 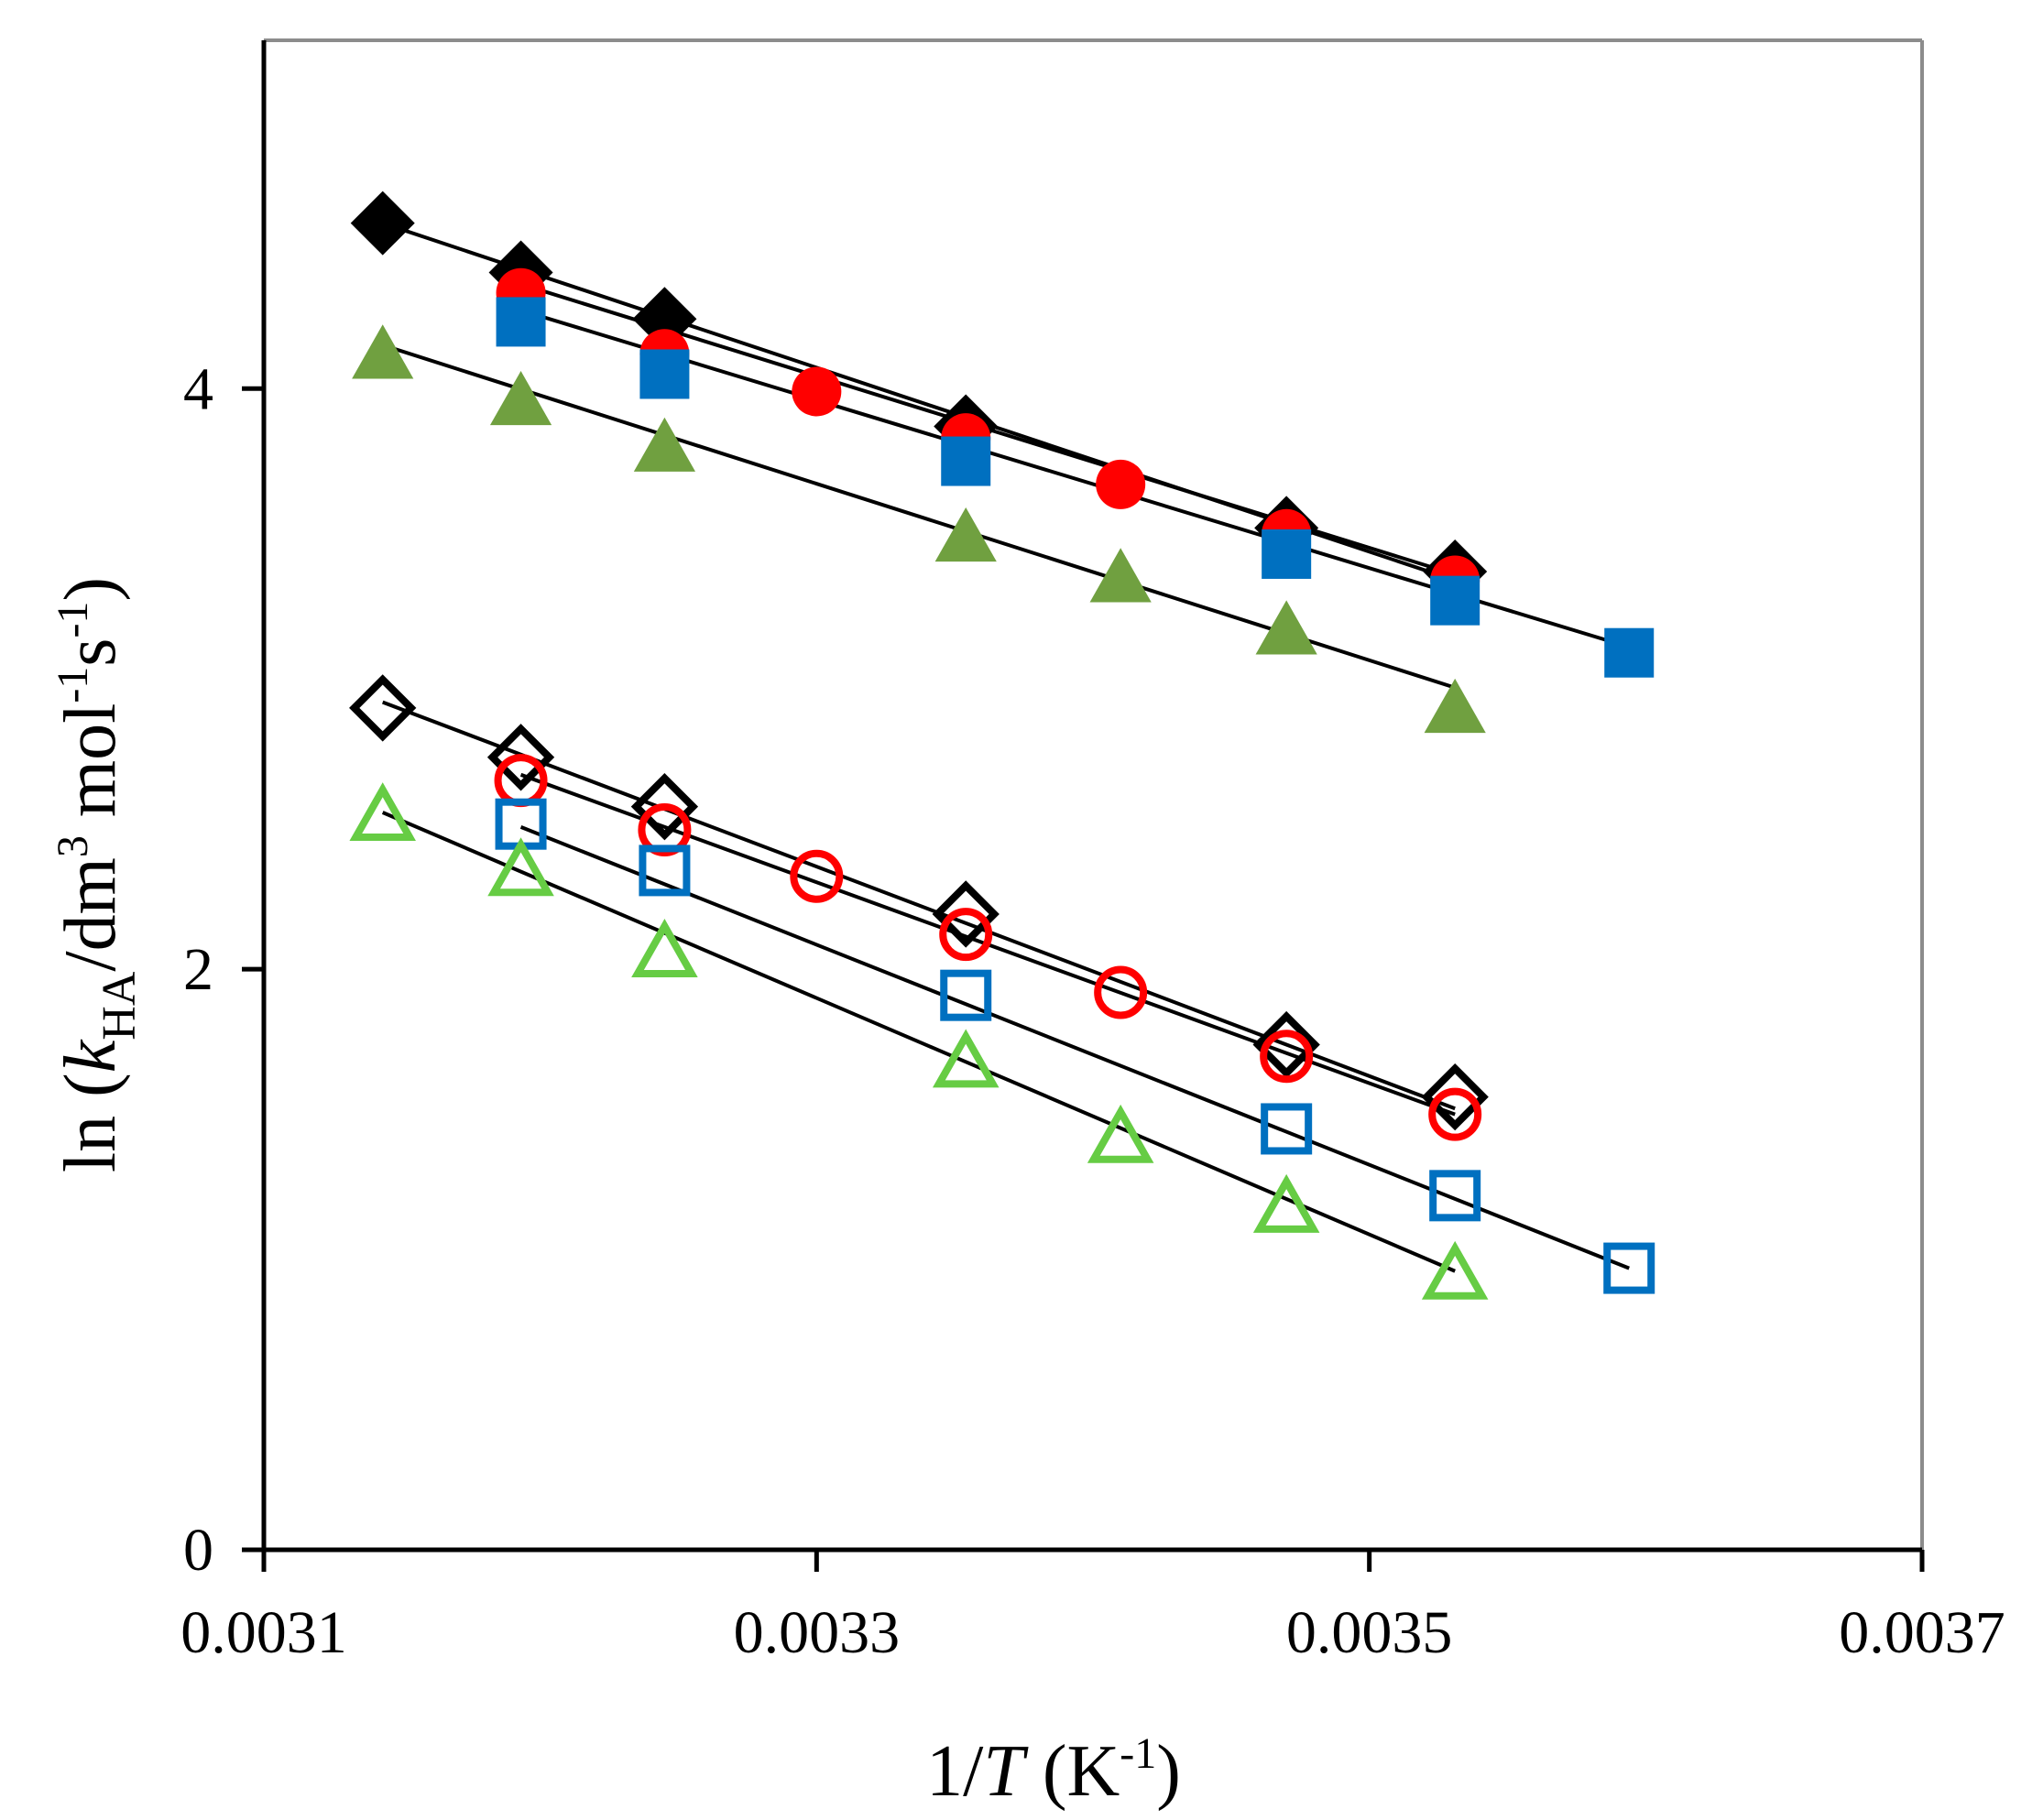 I want to click on x-tick-label: 0.0035, so click(x=1369, y=1632).